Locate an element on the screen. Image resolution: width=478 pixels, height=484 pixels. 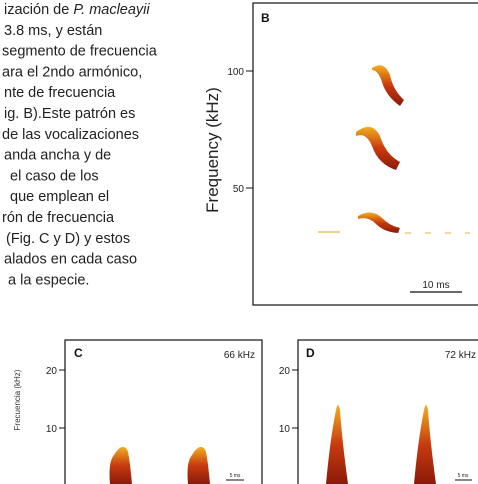
panel-d-frame is located at coordinates (387, 411).